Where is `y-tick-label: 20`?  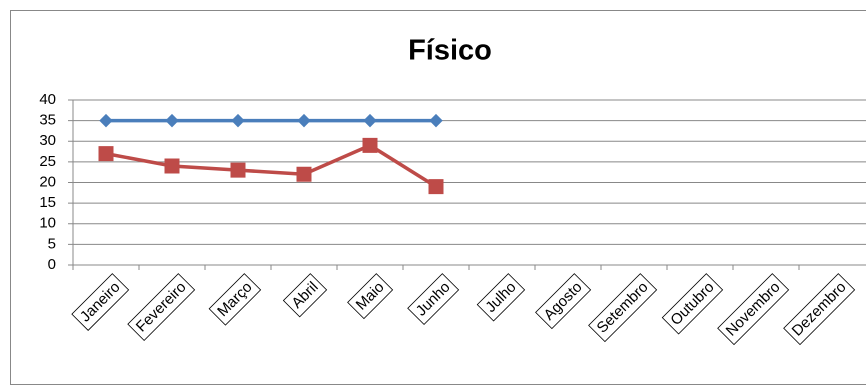
y-tick-label: 20 is located at coordinates (47, 181).